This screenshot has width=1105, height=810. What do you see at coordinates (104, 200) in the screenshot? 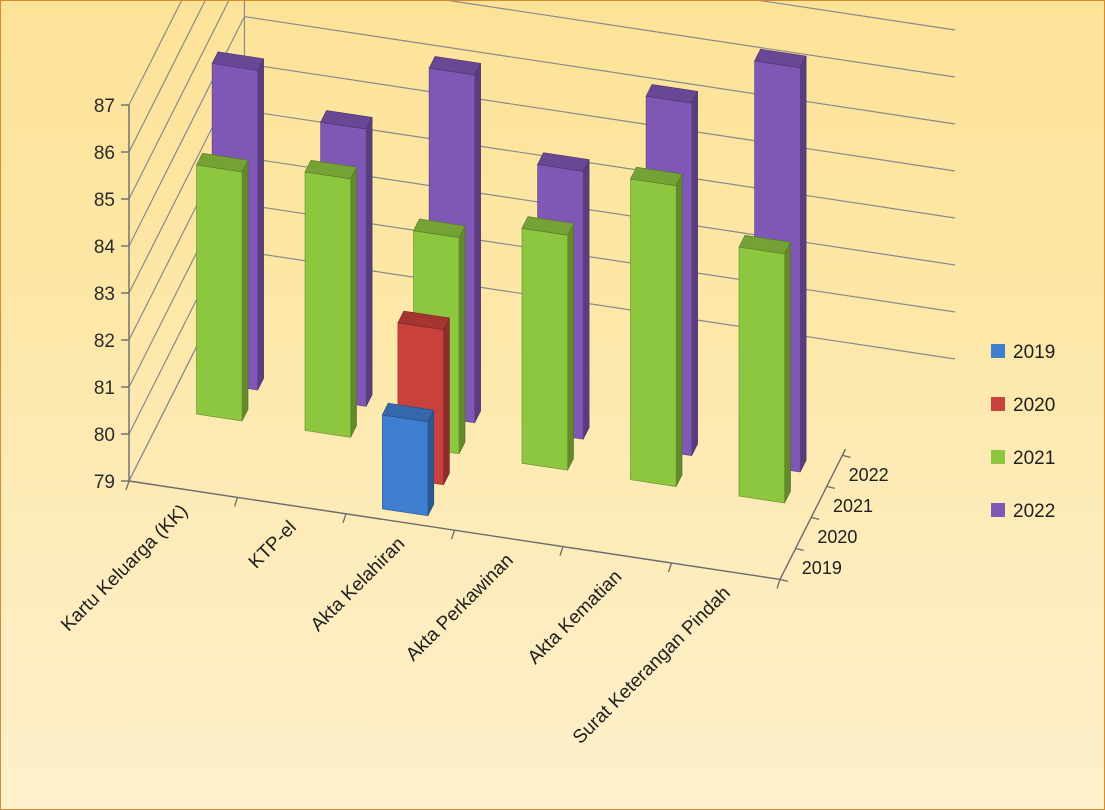
I see `y-tick-label: 85` at bounding box center [104, 200].